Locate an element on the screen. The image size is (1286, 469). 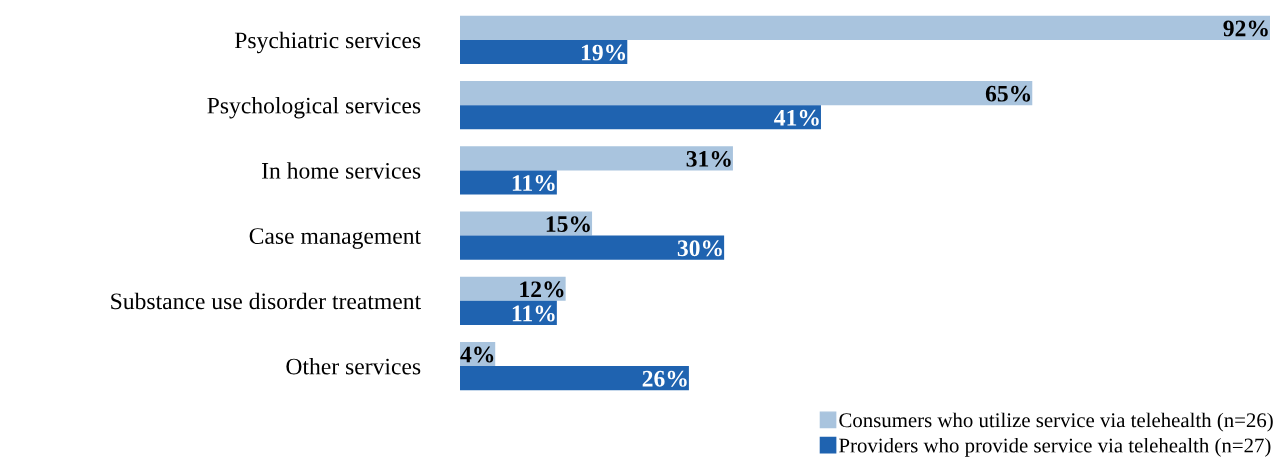
y-tick-label: In home services is located at coordinates (341, 170).